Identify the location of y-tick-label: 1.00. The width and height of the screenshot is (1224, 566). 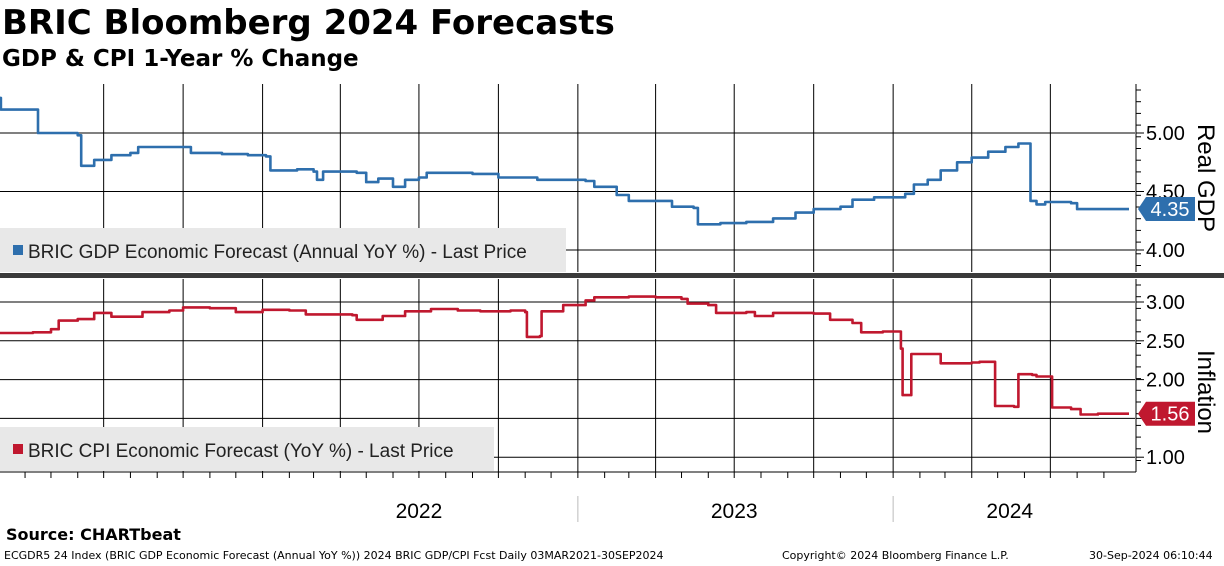
(1165, 458).